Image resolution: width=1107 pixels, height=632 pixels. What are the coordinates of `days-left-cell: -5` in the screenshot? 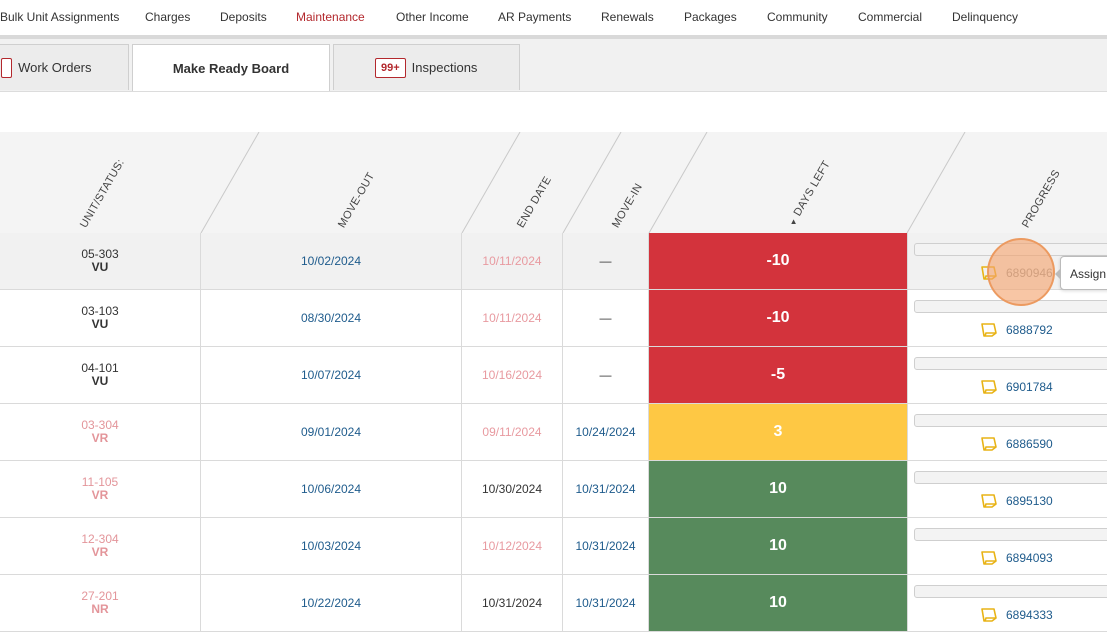 It's located at (778, 375).